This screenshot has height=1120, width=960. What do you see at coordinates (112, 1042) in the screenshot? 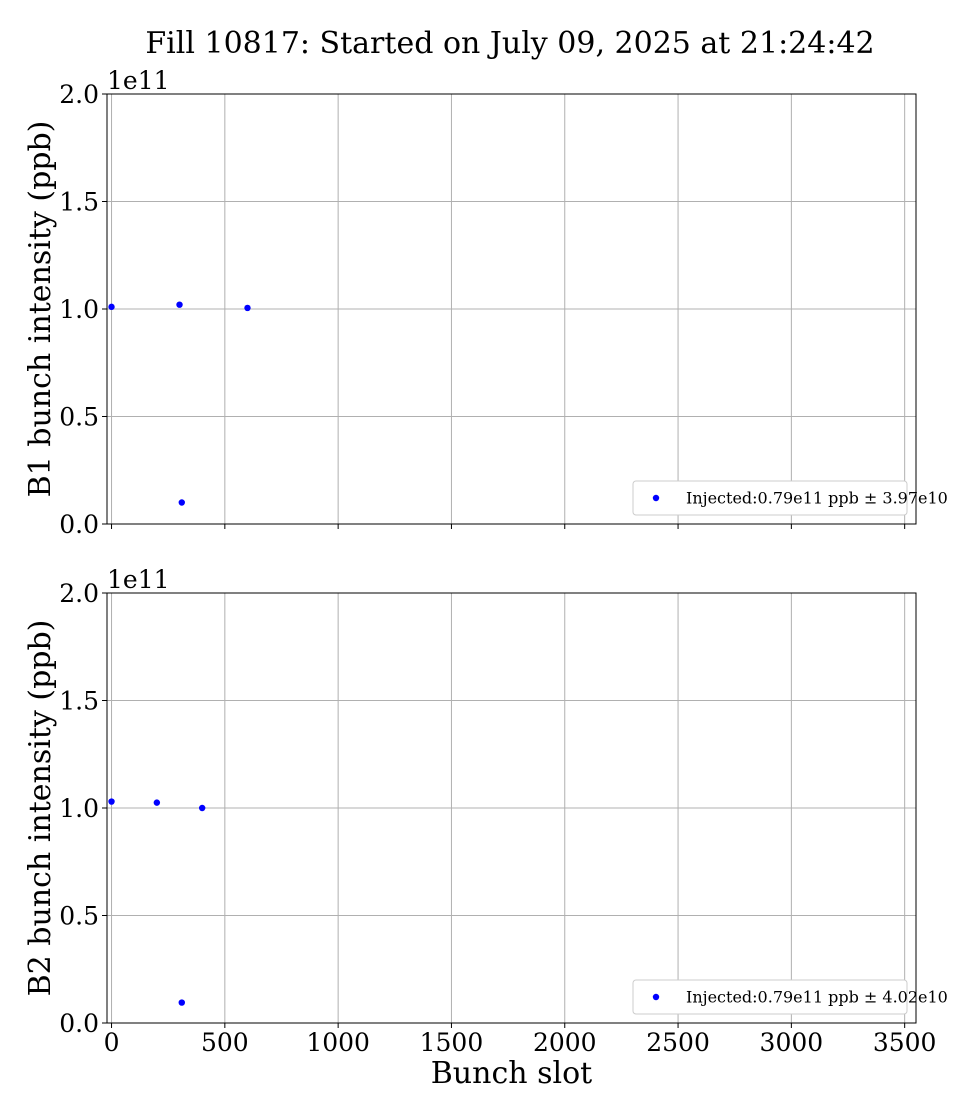
I see `x-tick-label: 0` at bounding box center [112, 1042].